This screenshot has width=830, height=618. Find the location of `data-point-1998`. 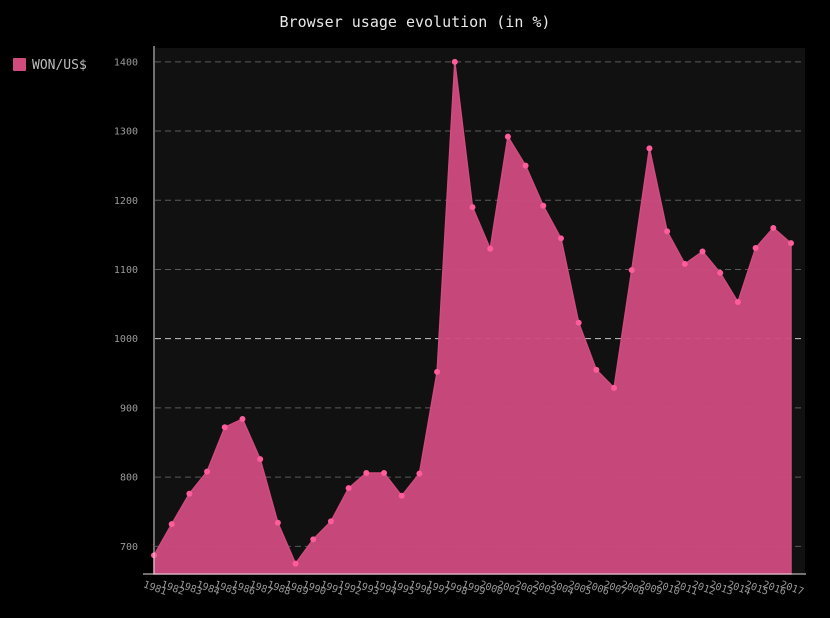

data-point-1998 is located at coordinates (454, 61).